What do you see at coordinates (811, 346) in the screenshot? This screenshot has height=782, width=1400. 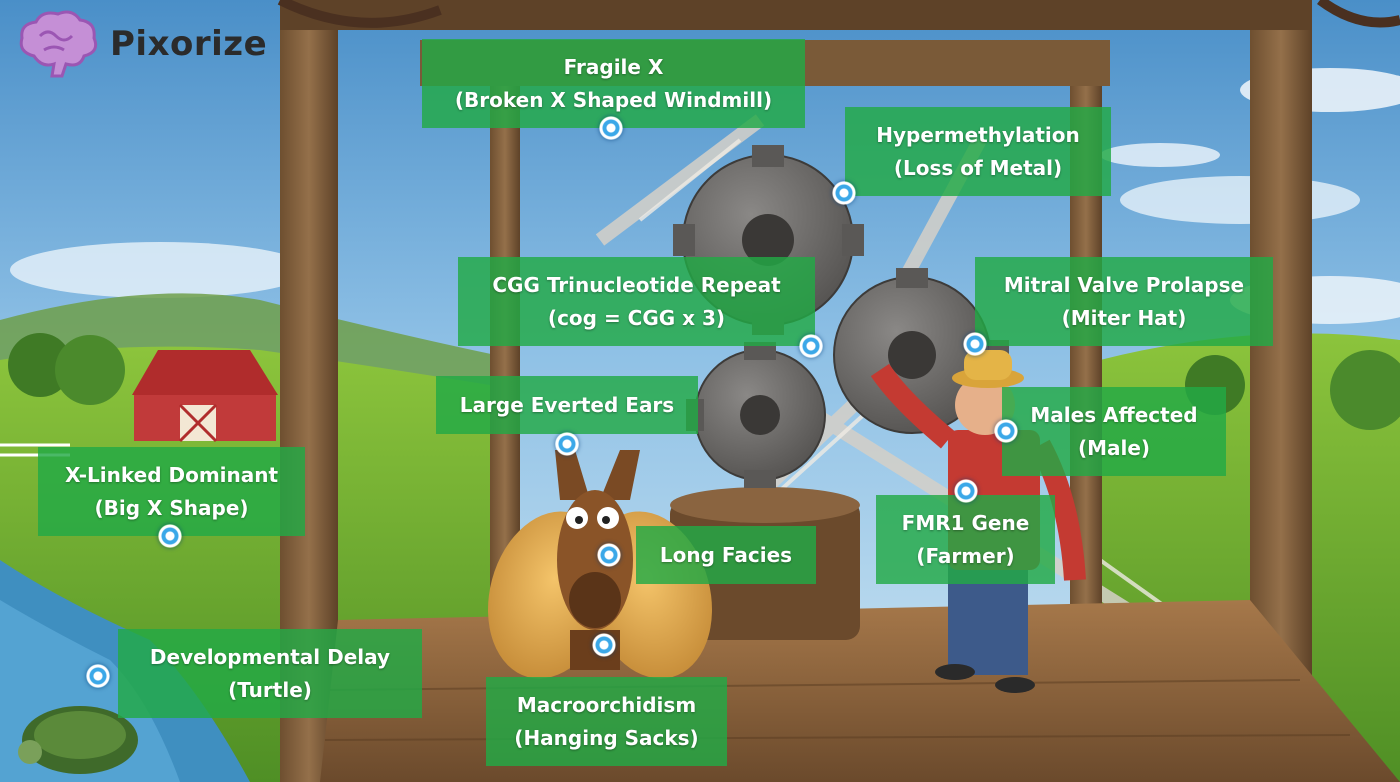 I see `hotspot-cgg-repeat` at bounding box center [811, 346].